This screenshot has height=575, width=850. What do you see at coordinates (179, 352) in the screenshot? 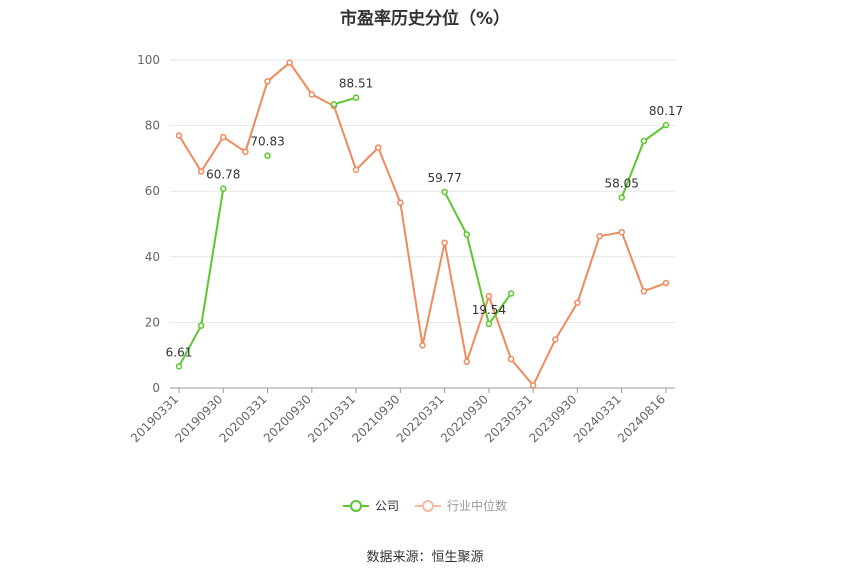
I see `data-label: 6.61` at bounding box center [179, 352].